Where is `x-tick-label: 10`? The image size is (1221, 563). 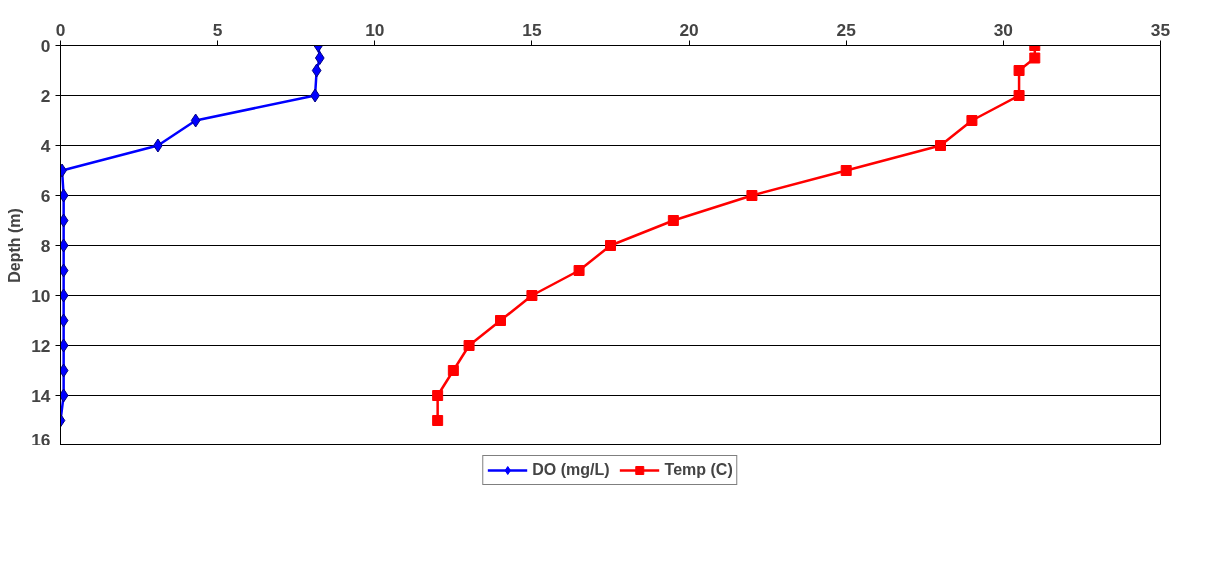
x-tick-label: 10 is located at coordinates (375, 29).